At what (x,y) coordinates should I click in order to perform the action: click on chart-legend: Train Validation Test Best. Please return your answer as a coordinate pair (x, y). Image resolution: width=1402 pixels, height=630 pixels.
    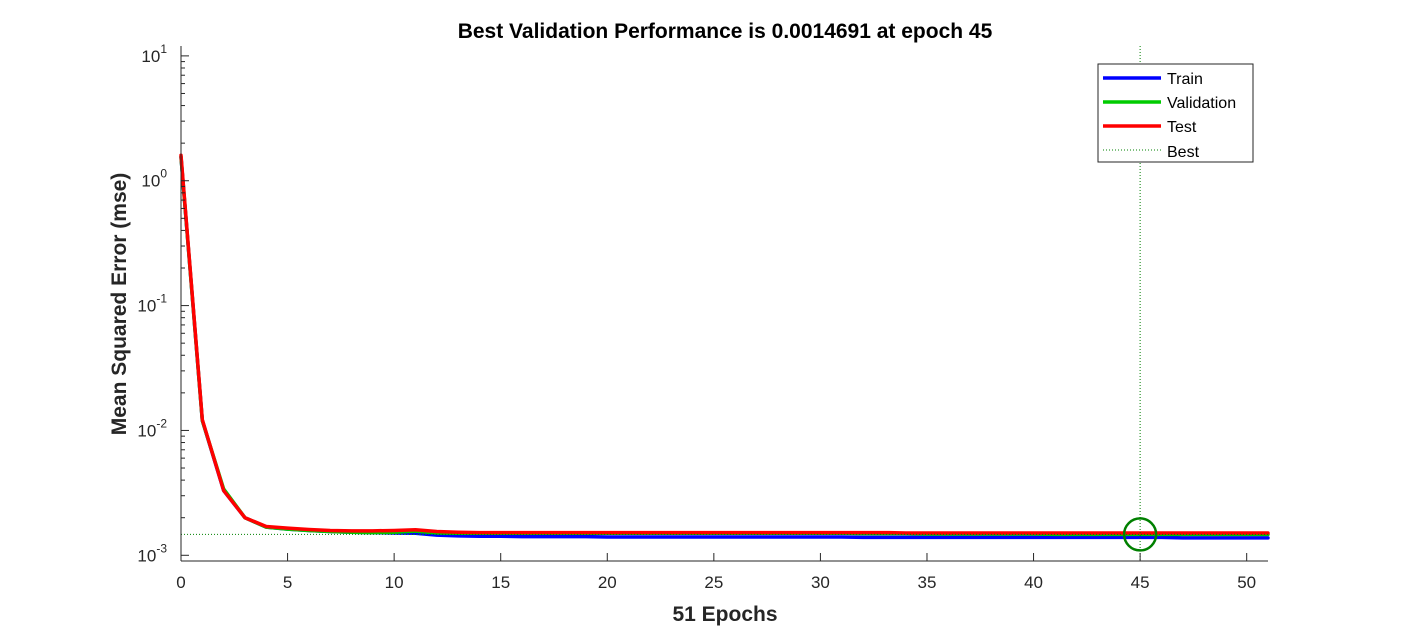
    Looking at the image, I should click on (1175, 113).